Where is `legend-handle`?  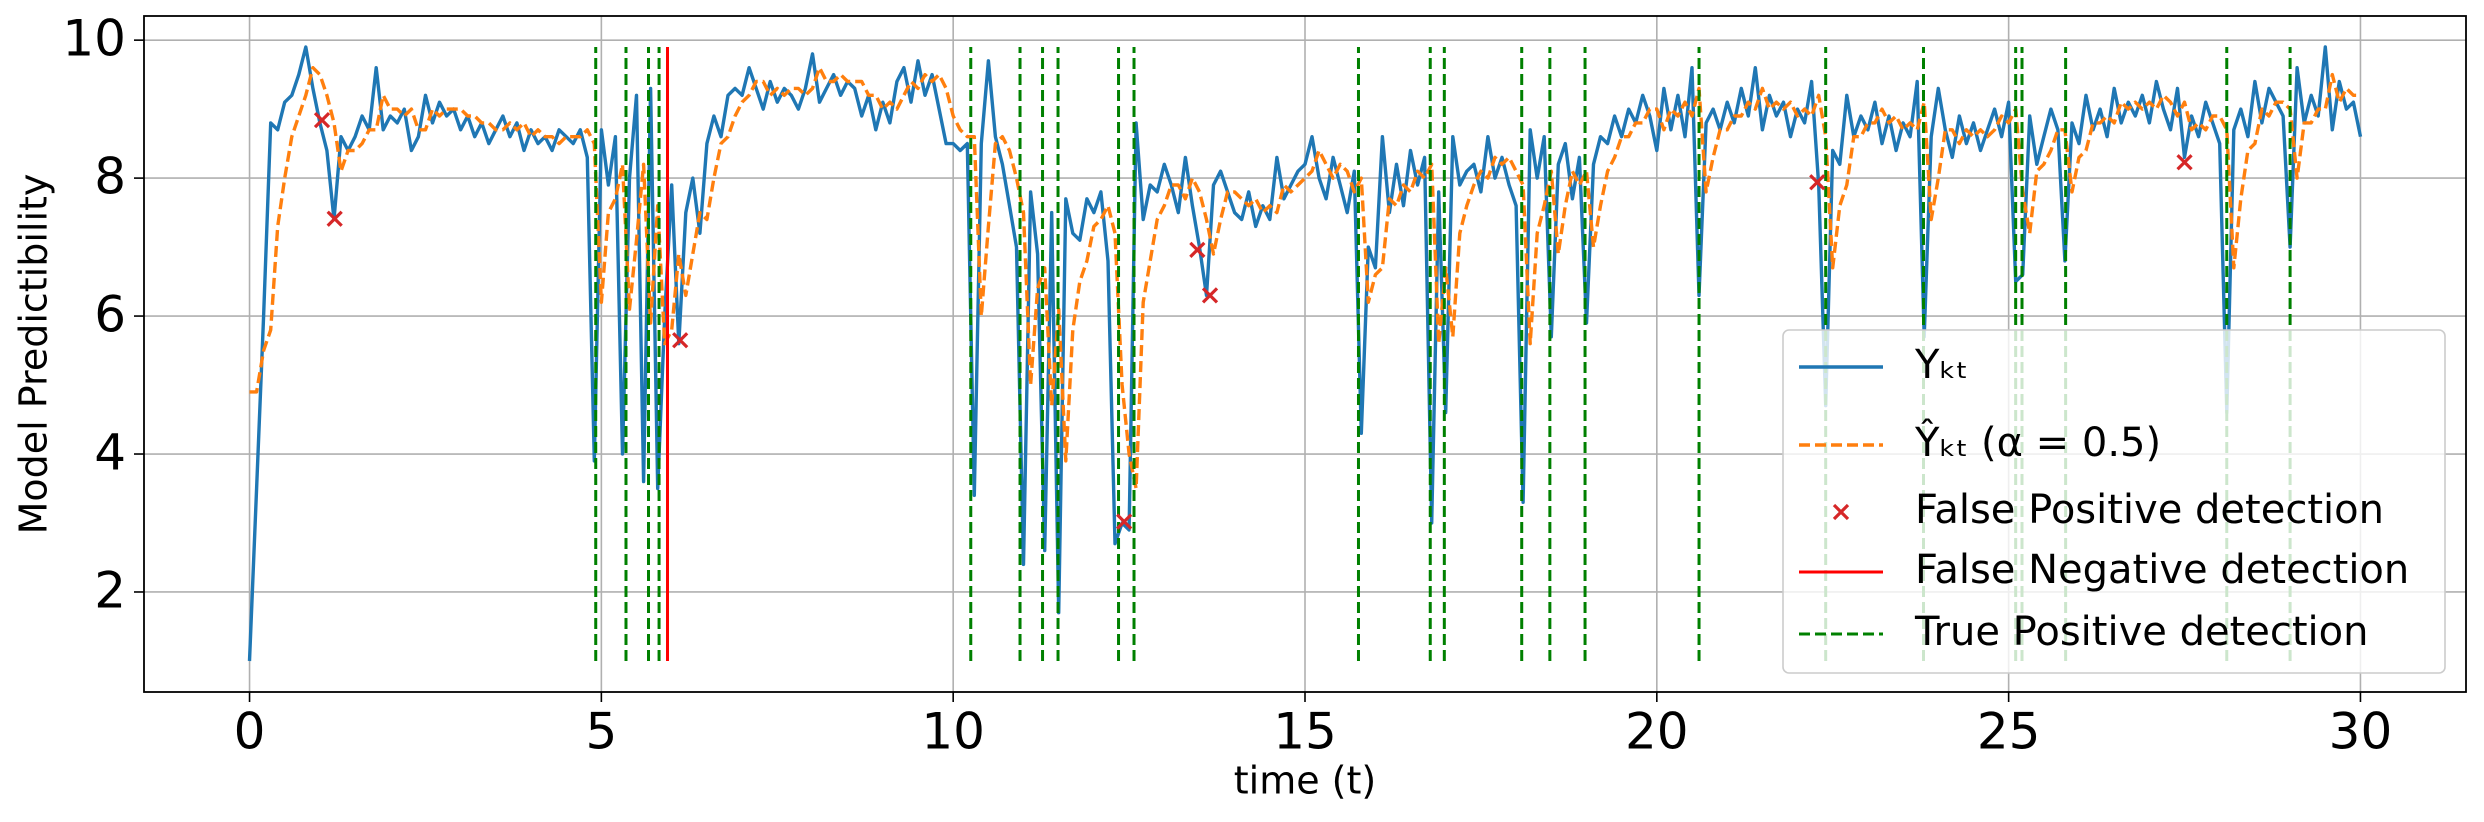
legend-handle is located at coordinates (1841, 512).